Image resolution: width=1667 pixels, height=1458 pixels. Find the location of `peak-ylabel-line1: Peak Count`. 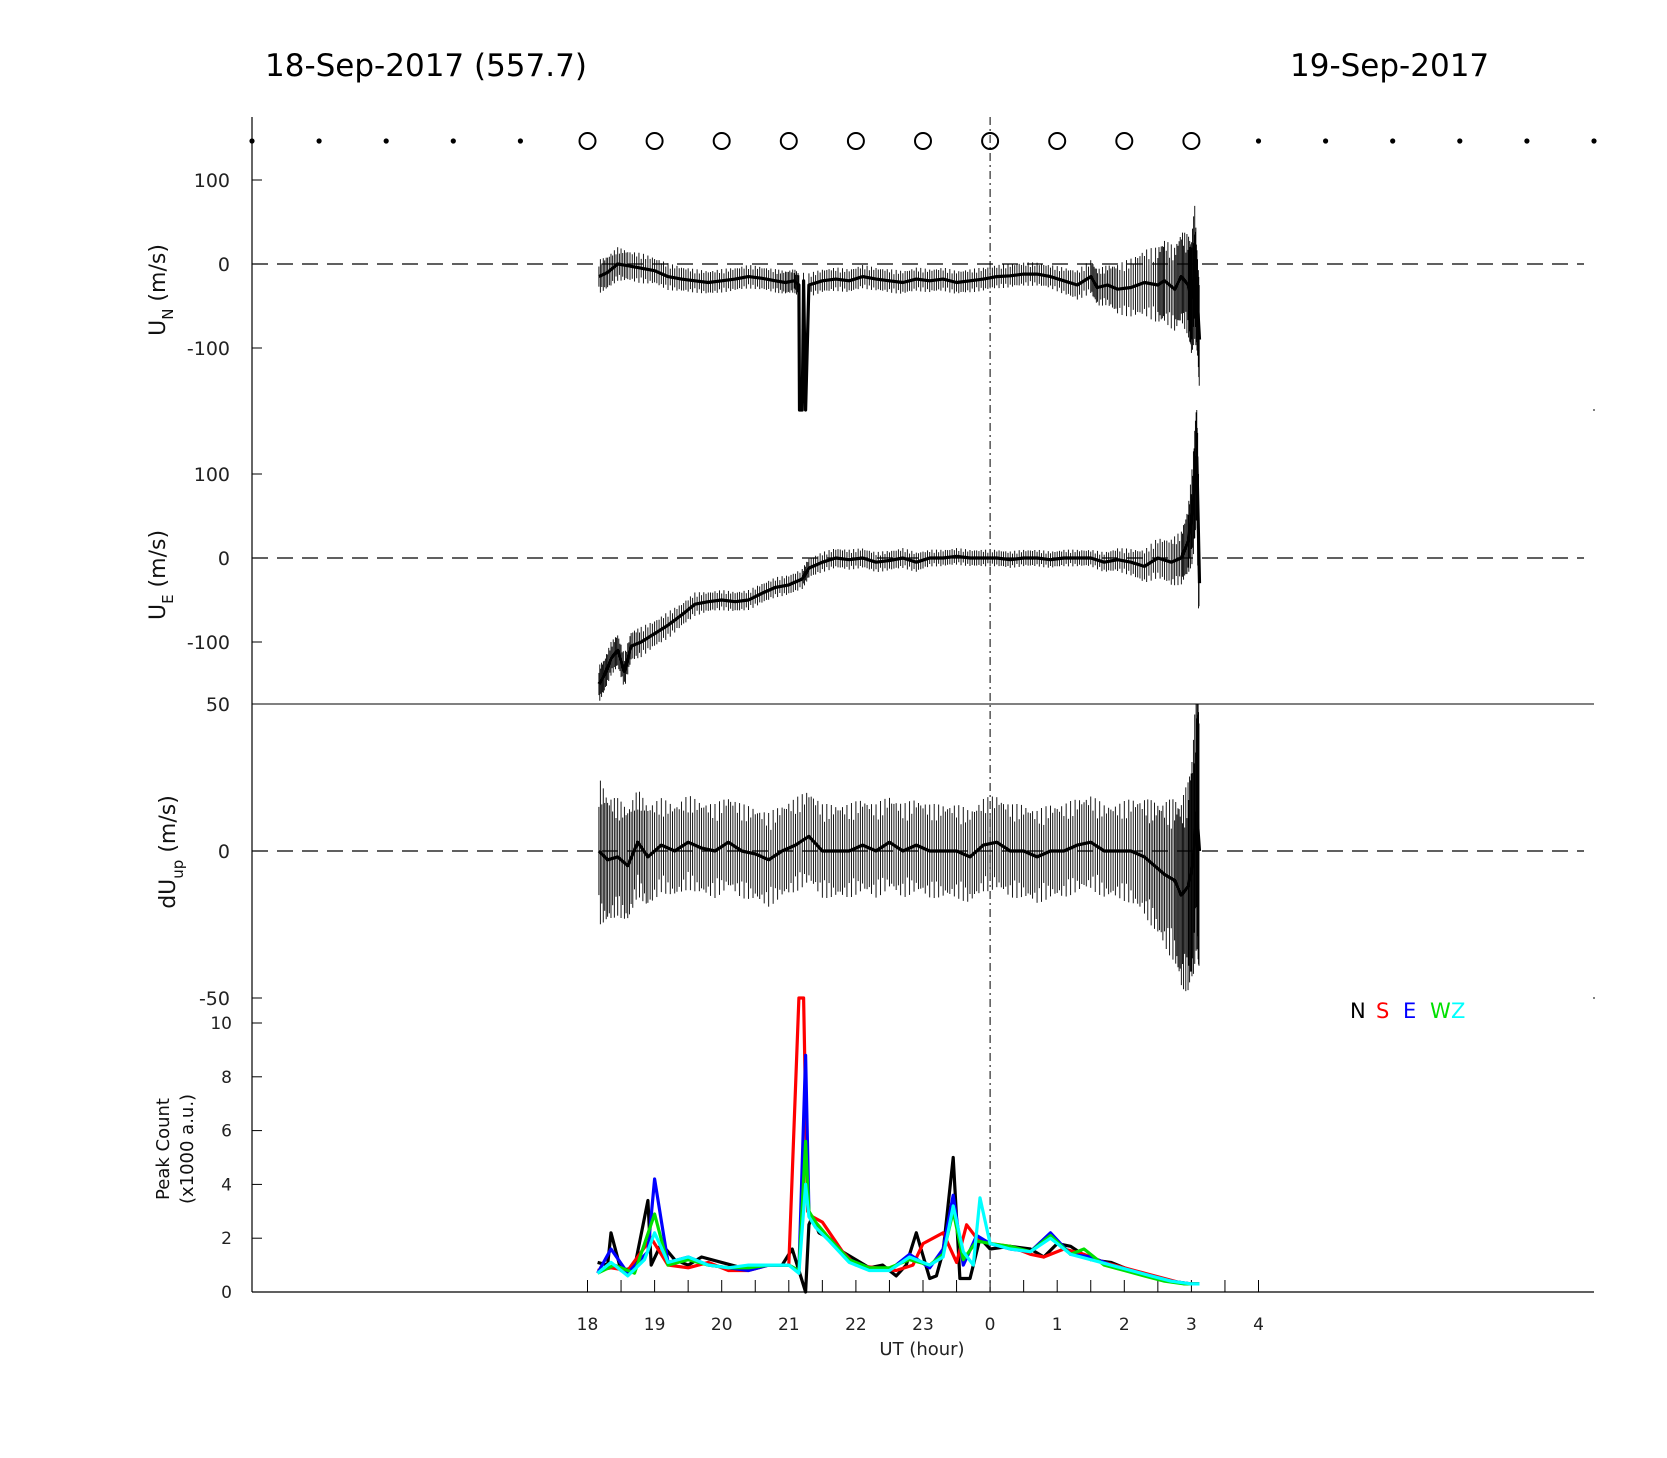

peak-ylabel-line1: Peak Count is located at coordinates (163, 1149).